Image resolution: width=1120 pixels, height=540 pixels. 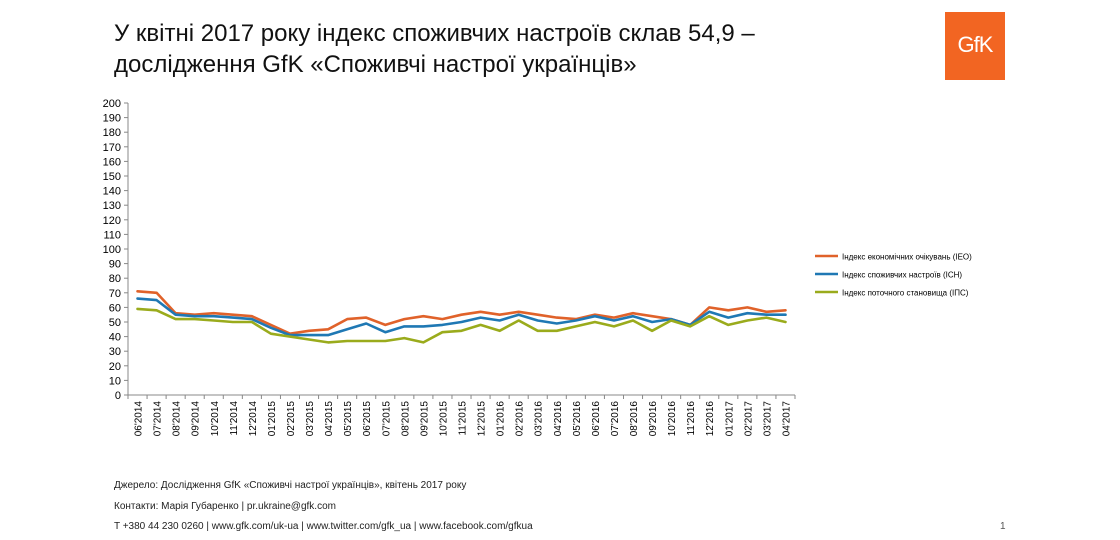 What do you see at coordinates (424, 419) in the screenshot?
I see `x-tick-label: 09'2015` at bounding box center [424, 419].